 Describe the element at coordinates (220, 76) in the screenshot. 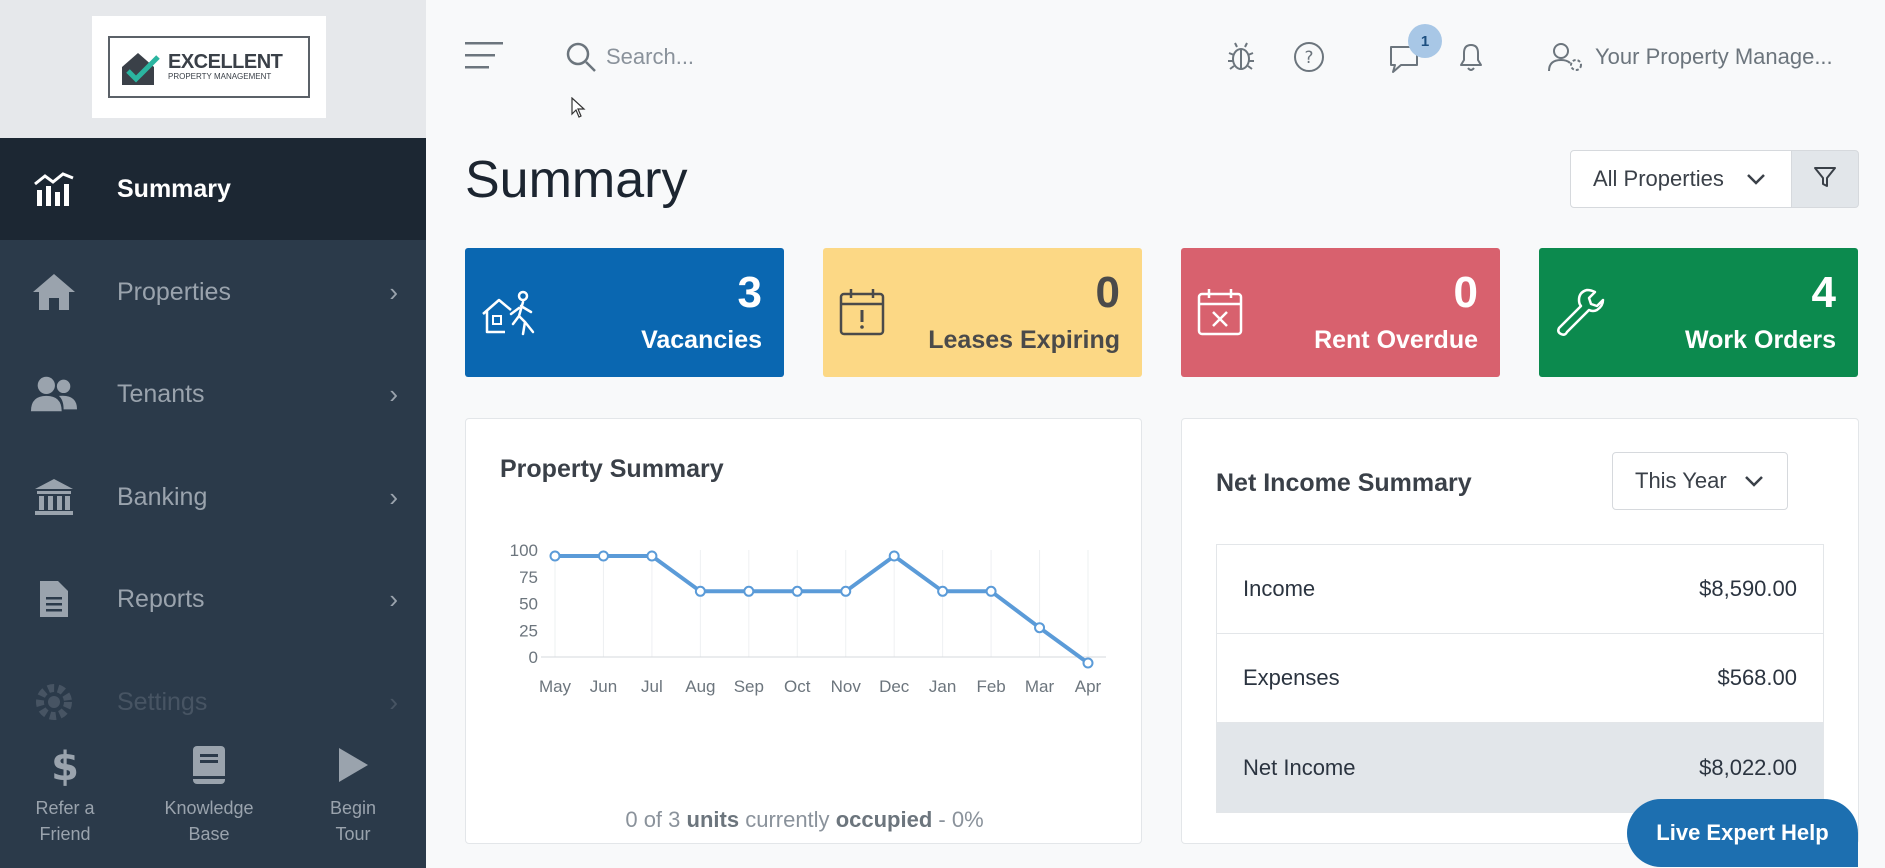

I see `logo-subtitle: PROPERTY MANAGEMENT` at that location.